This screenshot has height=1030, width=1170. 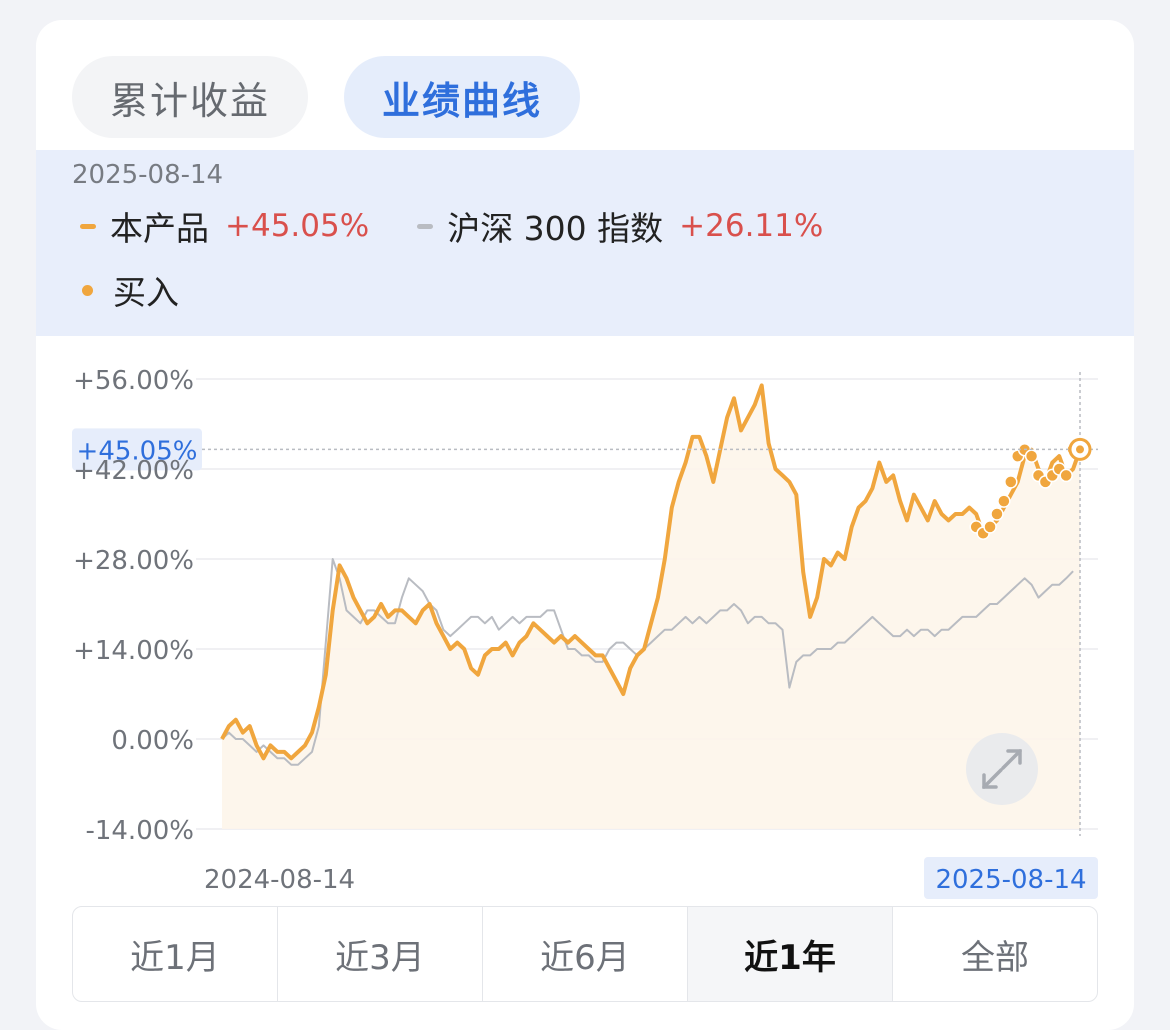 I want to click on product-legend-marker, so click(x=88, y=226).